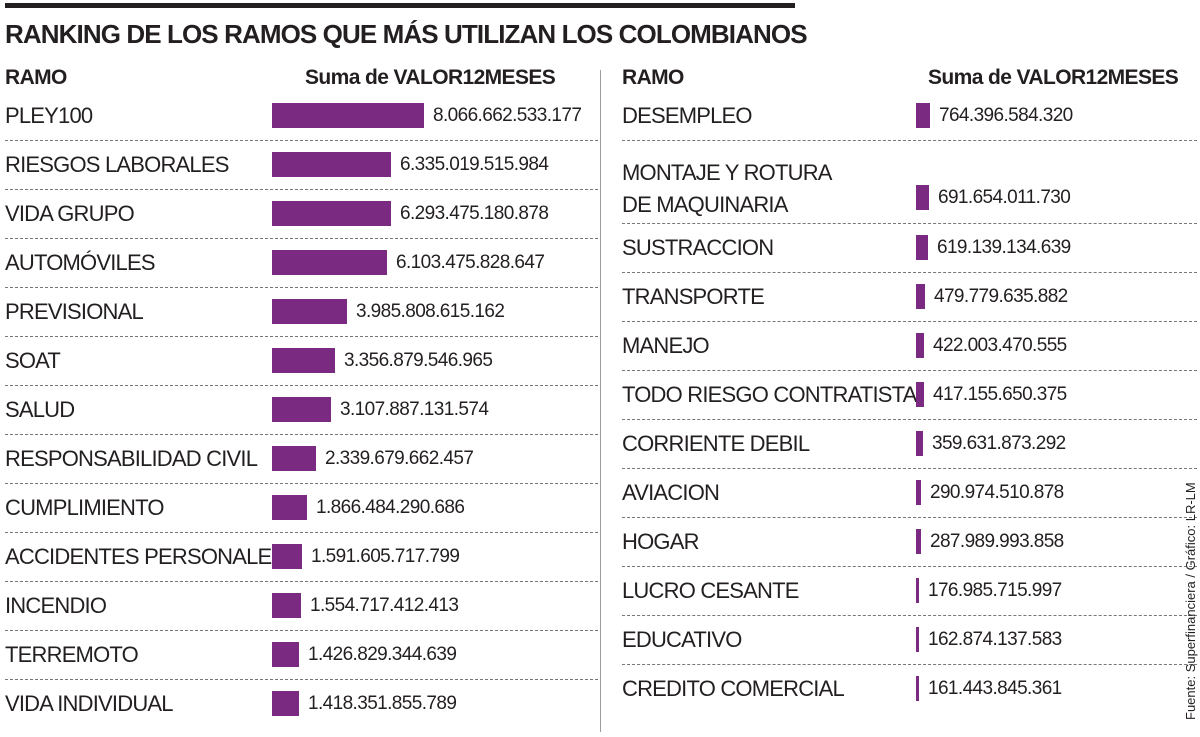  I want to click on bar-category-label: MANEJO, so click(666, 345).